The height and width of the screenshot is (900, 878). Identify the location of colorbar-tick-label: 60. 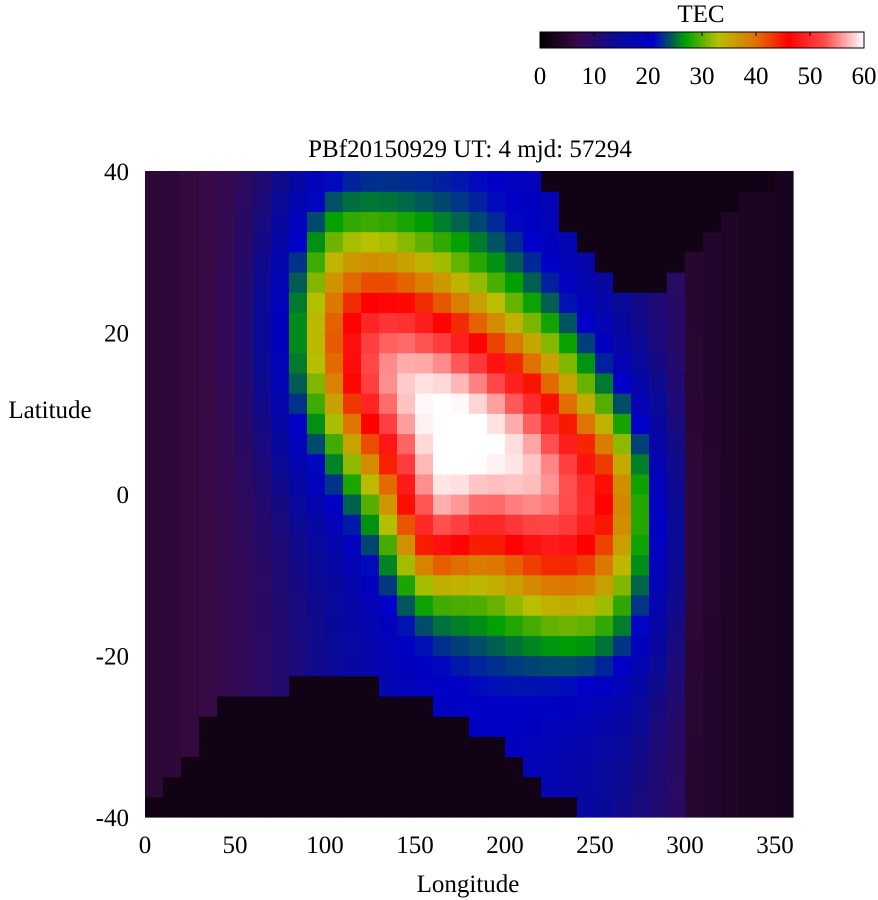
(864, 76).